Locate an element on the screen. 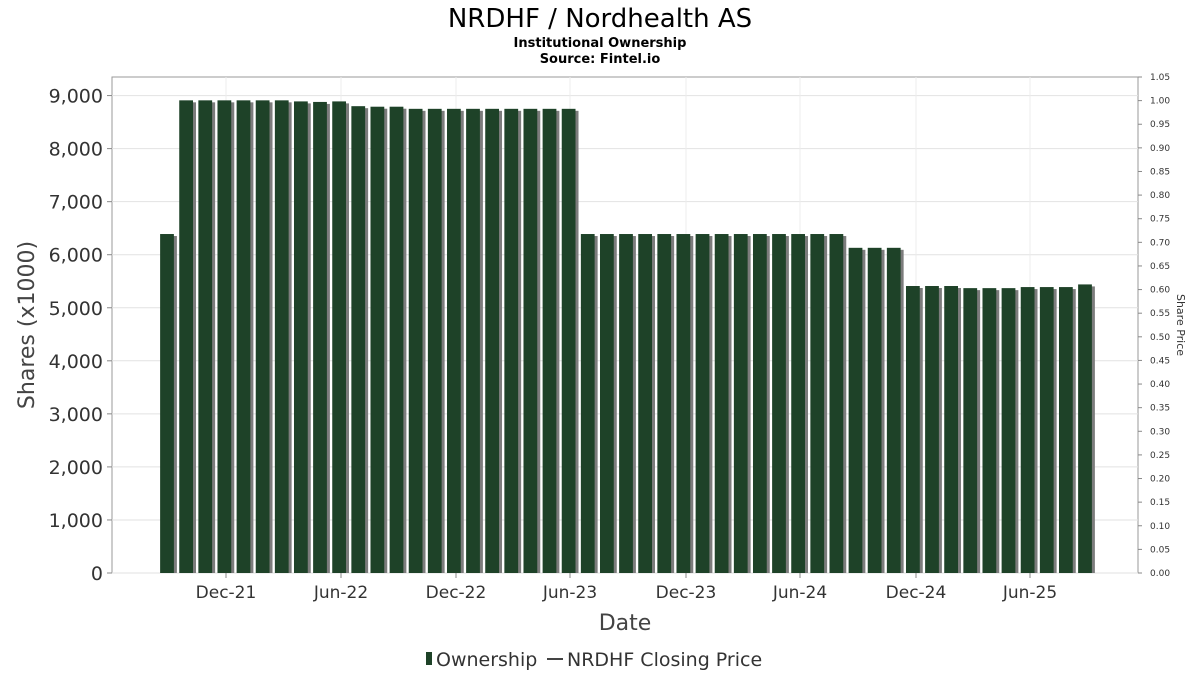 The image size is (1200, 675). x-tick-label: Dec-21 is located at coordinates (226, 593).